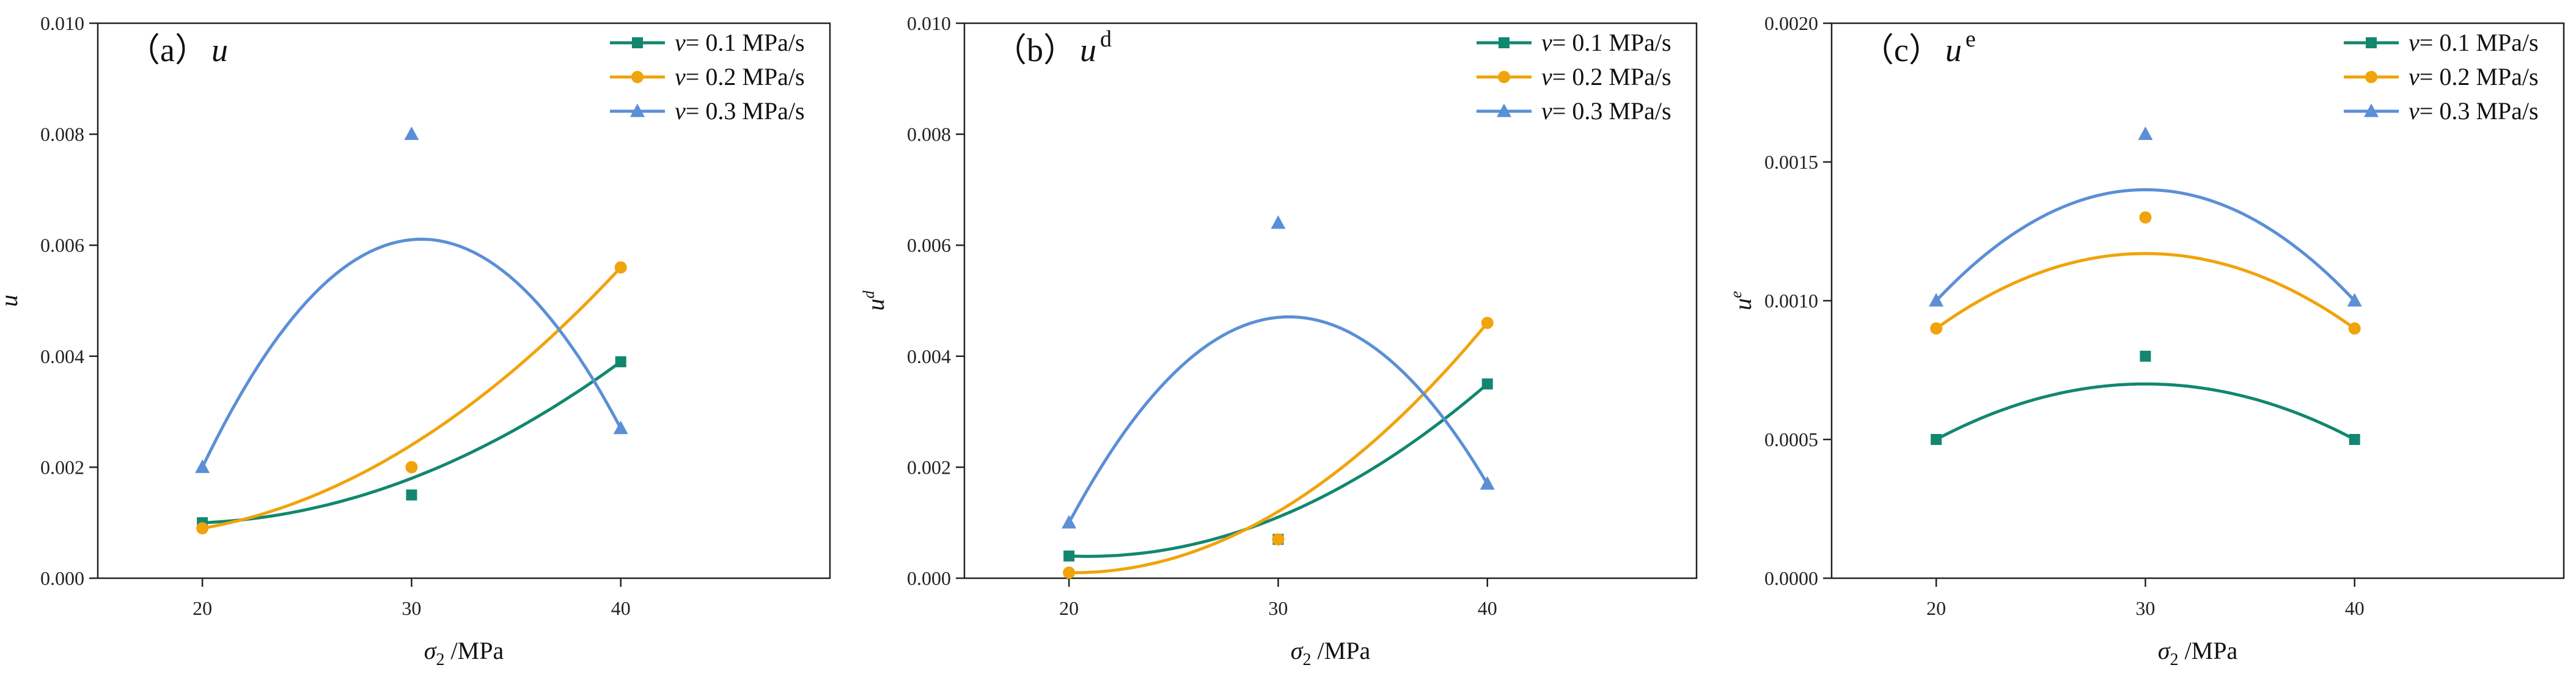  I want to click on panel-letter: （c）, so click(1901, 50).